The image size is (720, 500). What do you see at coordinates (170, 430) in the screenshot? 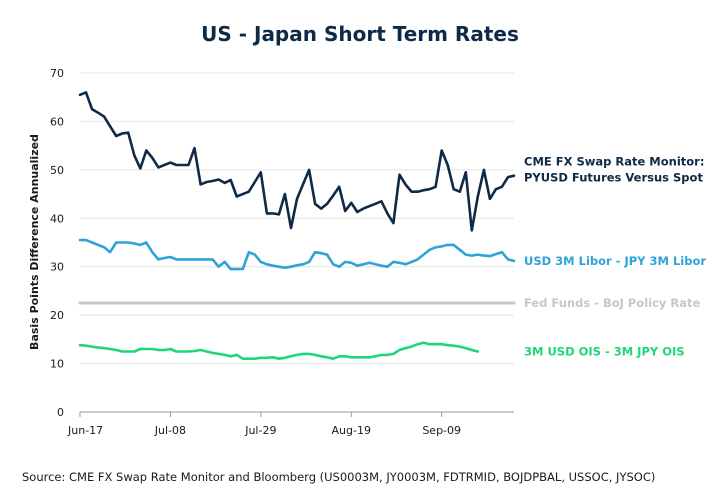
I see `x-tick-label: Jul-08` at bounding box center [170, 430].